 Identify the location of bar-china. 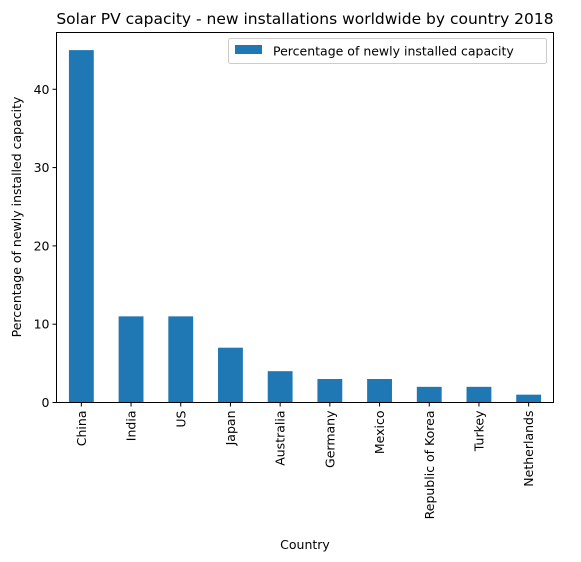
(81, 226).